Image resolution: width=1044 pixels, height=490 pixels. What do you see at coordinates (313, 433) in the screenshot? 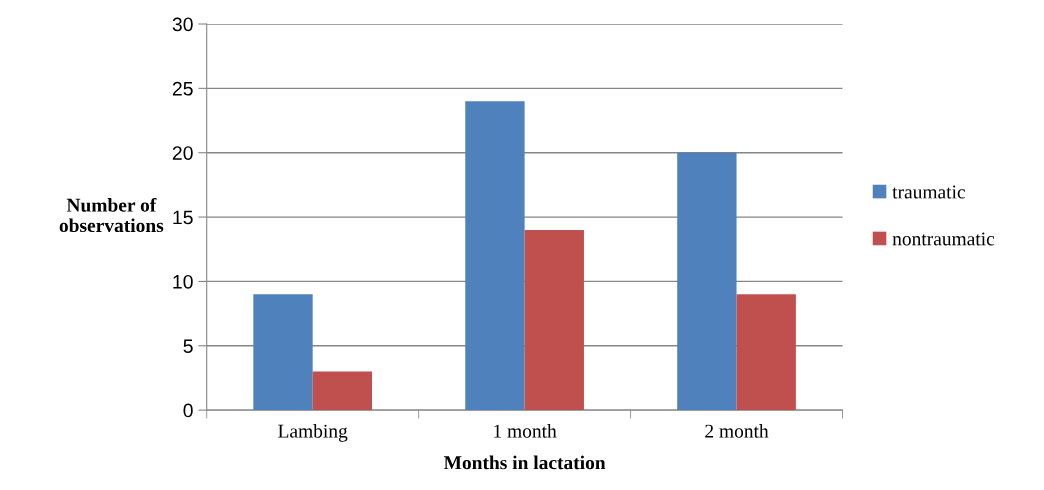
I see `x-tick-label: Lambing` at bounding box center [313, 433].